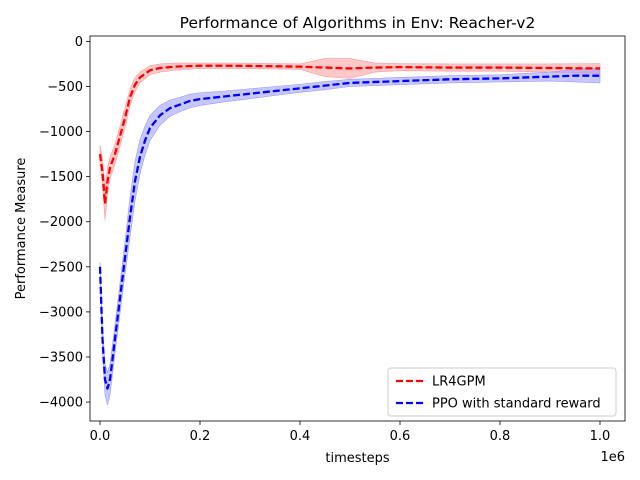 The image size is (640, 480). What do you see at coordinates (61, 132) in the screenshot?
I see `y-tick-label: −1000` at bounding box center [61, 132].